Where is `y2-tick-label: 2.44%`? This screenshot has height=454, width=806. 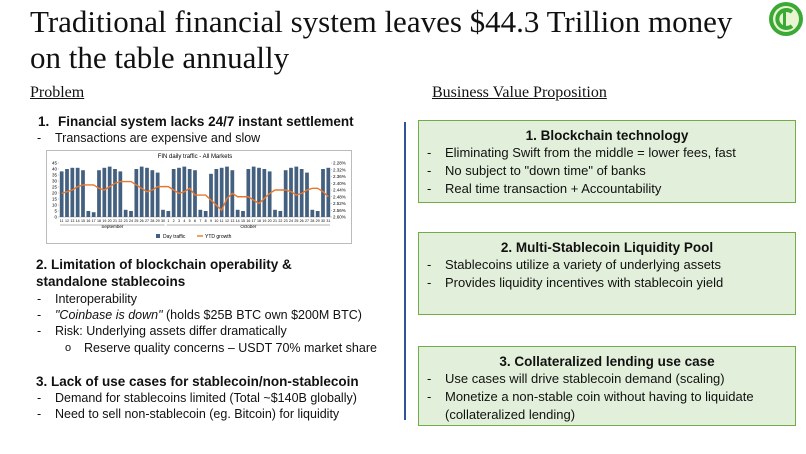 y2-tick-label: 2.44% is located at coordinates (339, 190).